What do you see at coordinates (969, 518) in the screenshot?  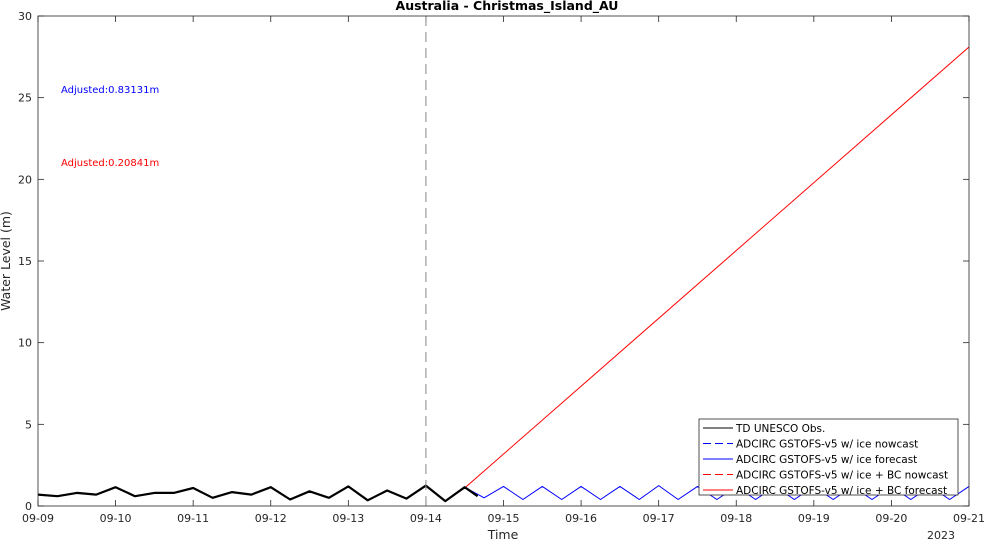 I see `x-tick-label: 09-21` at bounding box center [969, 518].